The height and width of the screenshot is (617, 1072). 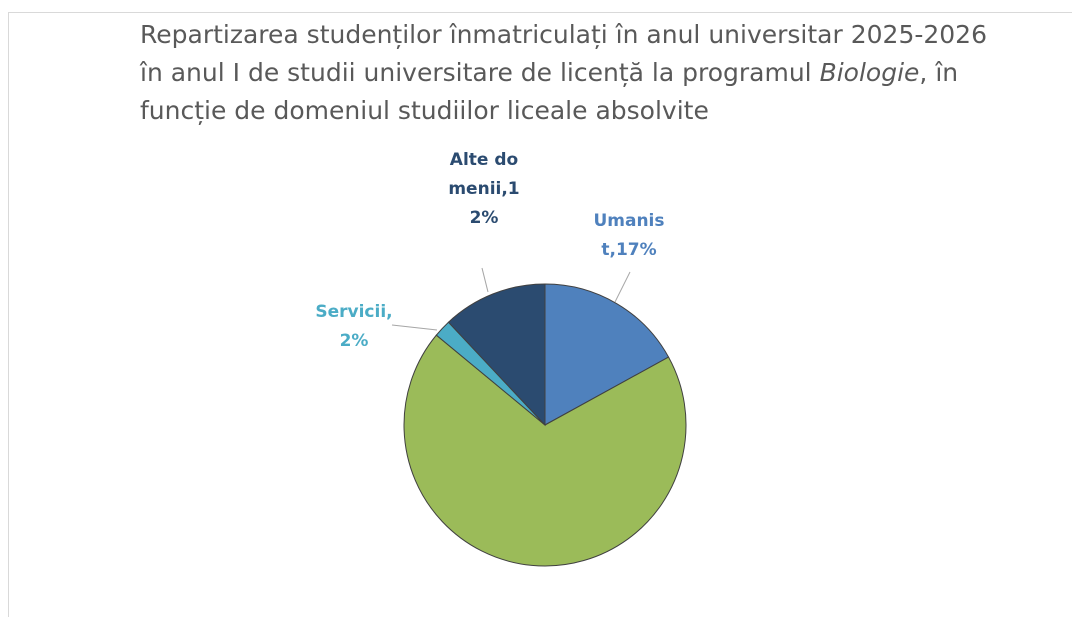 I want to click on data-label: Alte domenii,12%, so click(x=484, y=189).